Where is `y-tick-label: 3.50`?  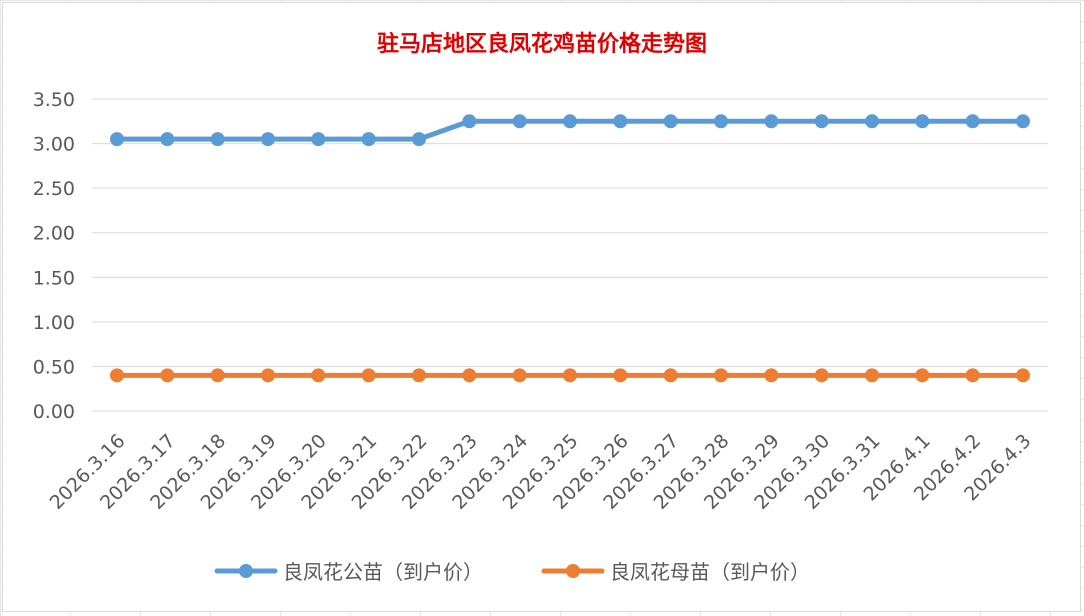 y-tick-label: 3.50 is located at coordinates (54, 100).